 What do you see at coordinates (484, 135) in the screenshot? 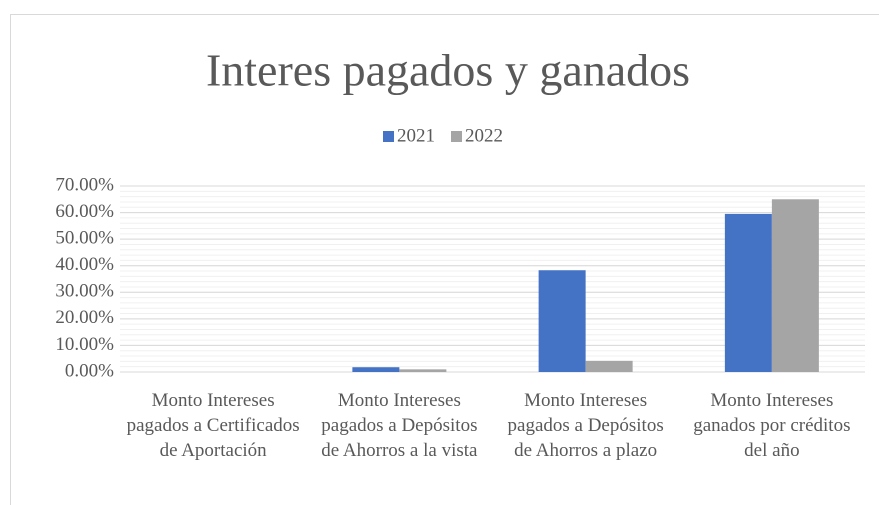
I see `legend-label: 2022` at bounding box center [484, 135].